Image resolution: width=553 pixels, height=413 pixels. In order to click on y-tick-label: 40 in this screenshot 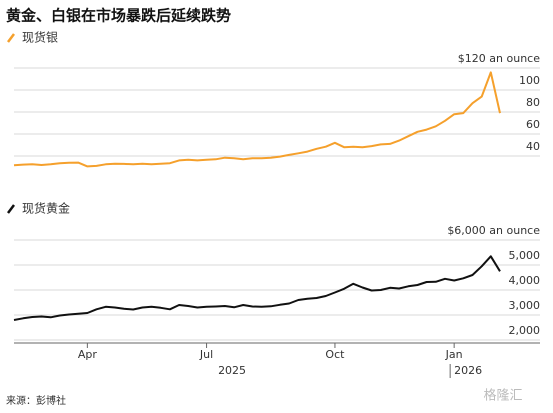, I will do `click(533, 146)`.